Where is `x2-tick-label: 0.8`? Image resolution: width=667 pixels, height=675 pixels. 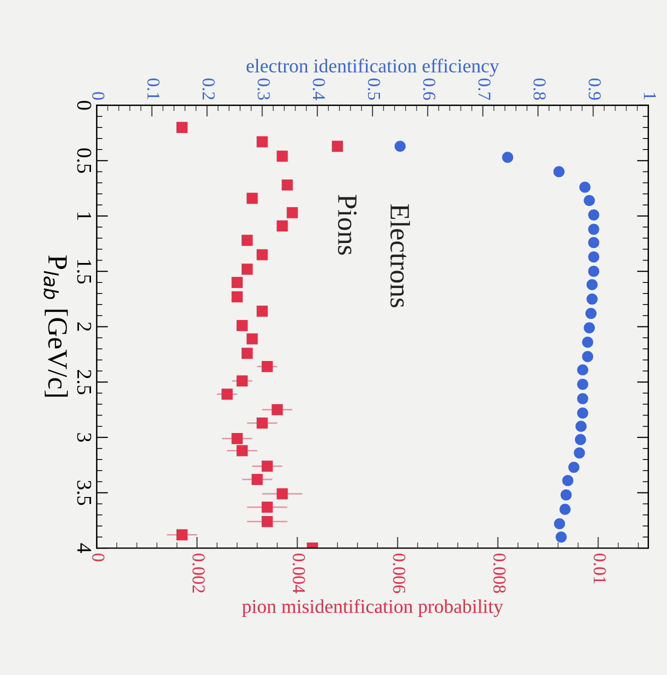 x2-tick-label: 0.8 is located at coordinates (539, 89).